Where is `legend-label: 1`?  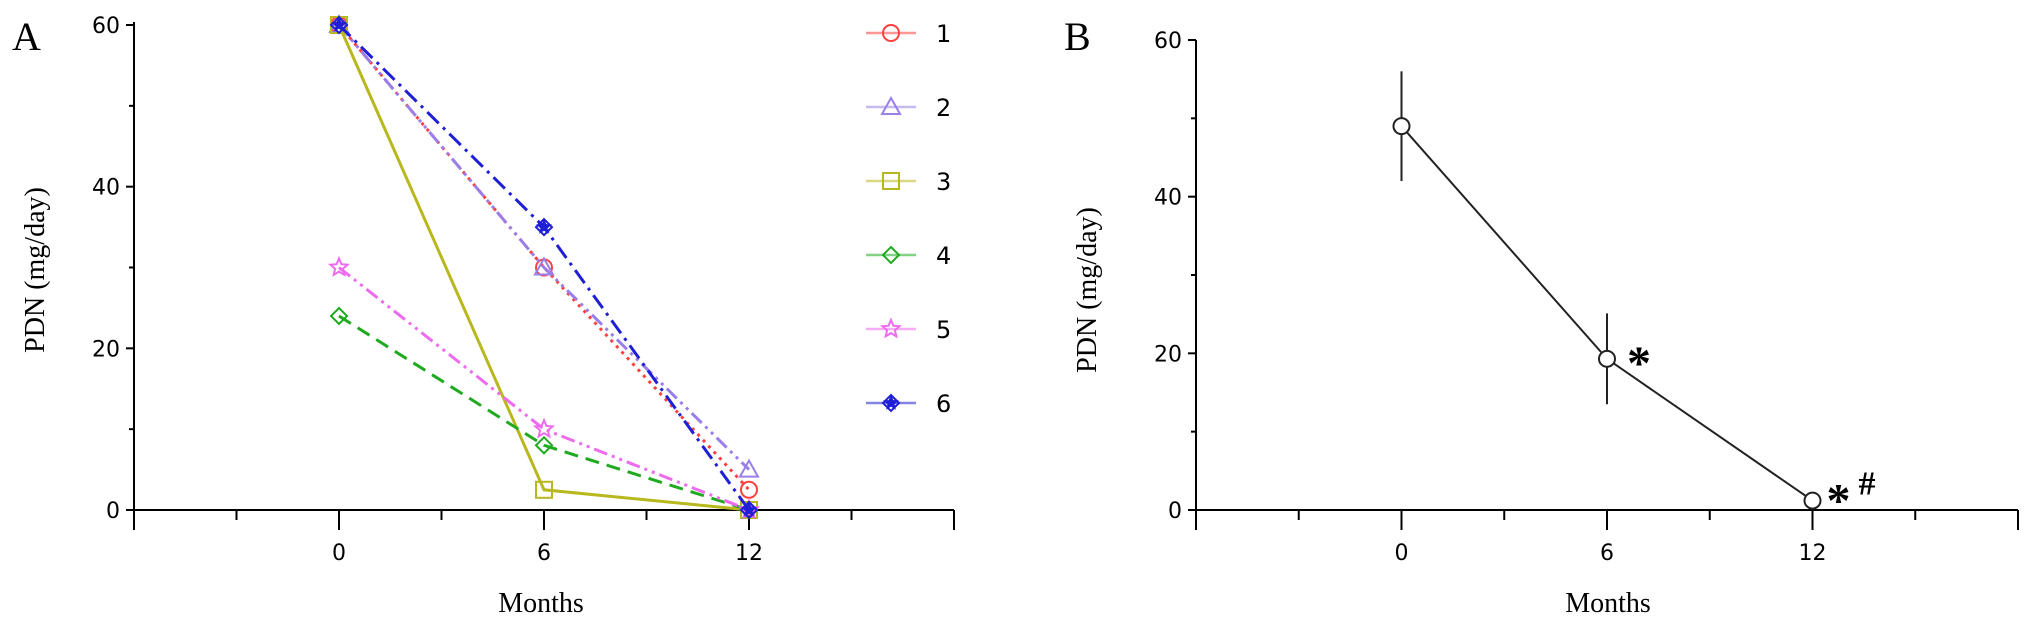
legend-label: 1 is located at coordinates (943, 34).